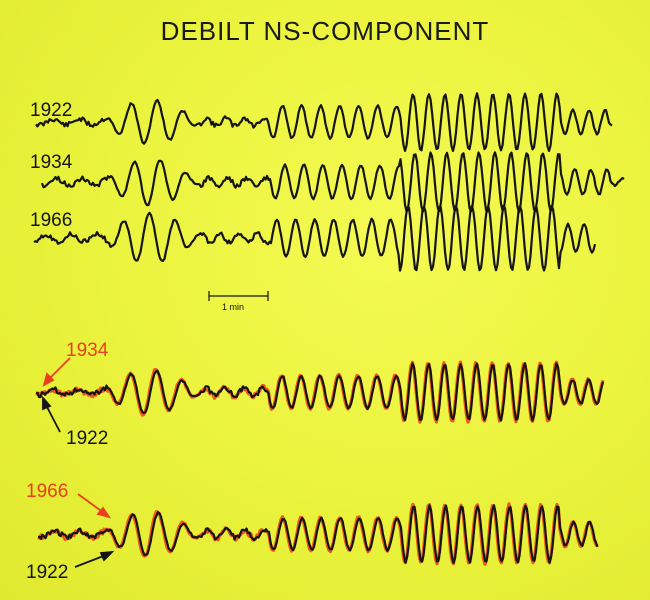  I want to click on trace-1934, so click(332, 182).